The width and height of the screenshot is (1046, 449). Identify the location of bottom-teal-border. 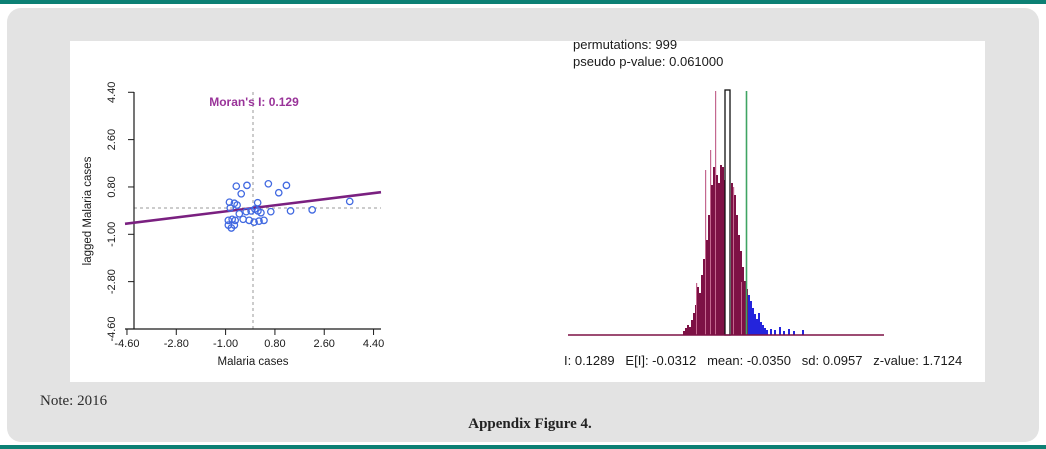
(523, 447).